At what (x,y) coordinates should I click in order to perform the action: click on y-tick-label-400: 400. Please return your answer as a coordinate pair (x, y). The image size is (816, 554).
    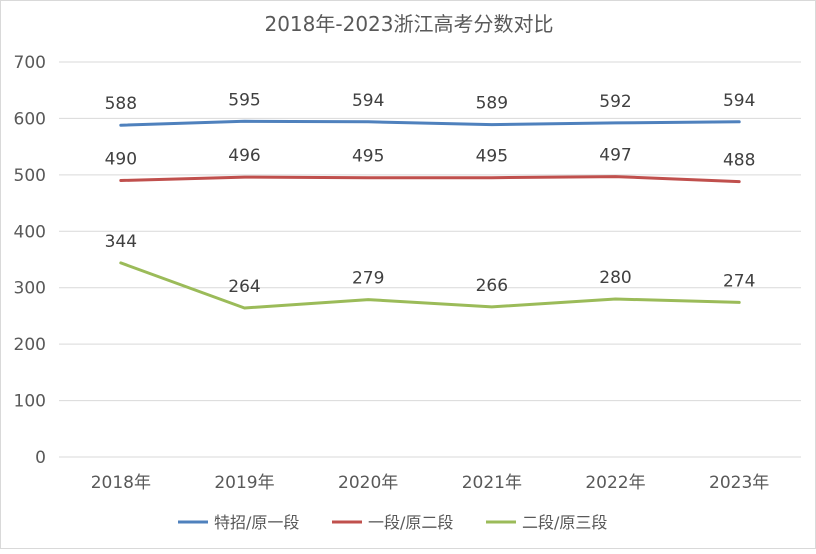
    Looking at the image, I should click on (30, 232).